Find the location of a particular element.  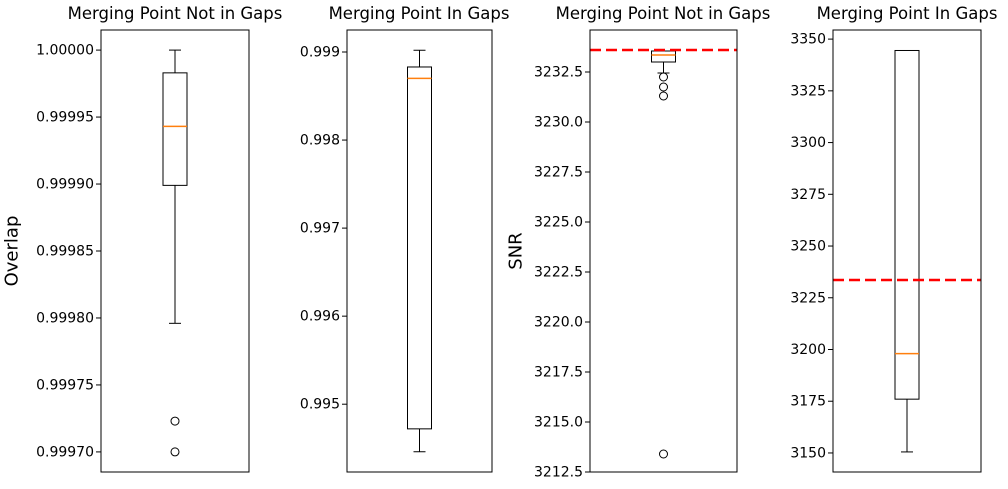

y-tick-label: 3225.0 is located at coordinates (558, 223).